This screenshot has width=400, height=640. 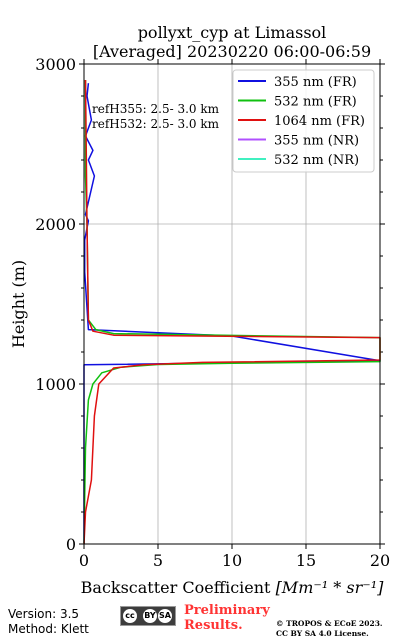 I want to click on copyright-line-2: CC BY SA 4.0 License., so click(x=322, y=633).